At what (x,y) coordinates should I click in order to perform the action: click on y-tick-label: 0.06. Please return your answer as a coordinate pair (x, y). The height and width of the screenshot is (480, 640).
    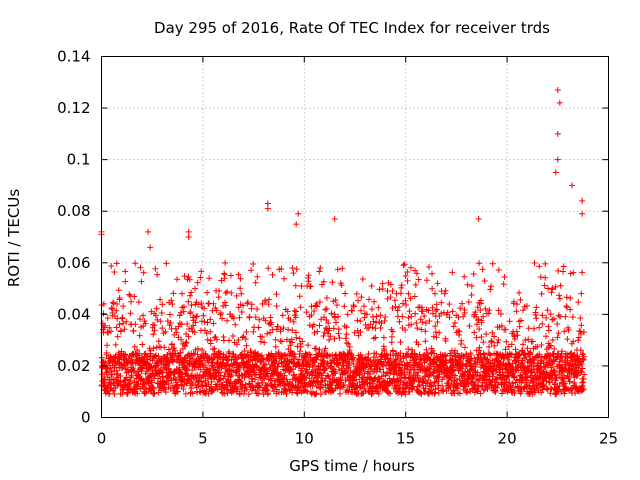
    Looking at the image, I should click on (73, 263).